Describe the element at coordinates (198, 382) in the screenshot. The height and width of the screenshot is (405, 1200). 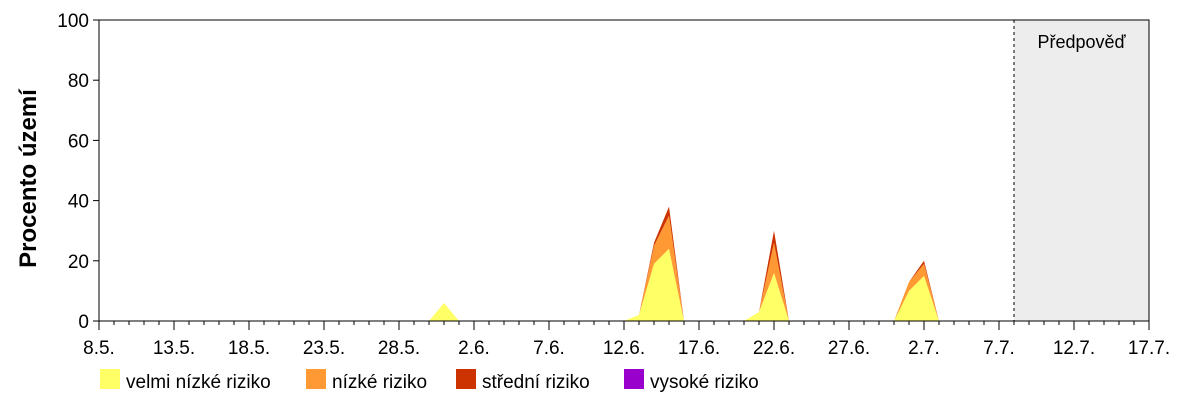
I see `legend-label-0: velmi nízké riziko` at that location.